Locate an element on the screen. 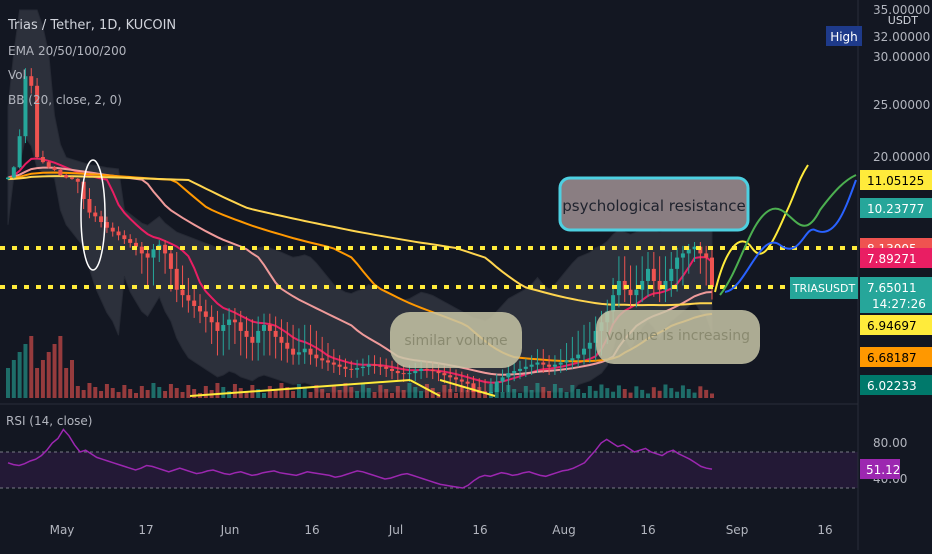  high-label-text: High is located at coordinates (844, 37).